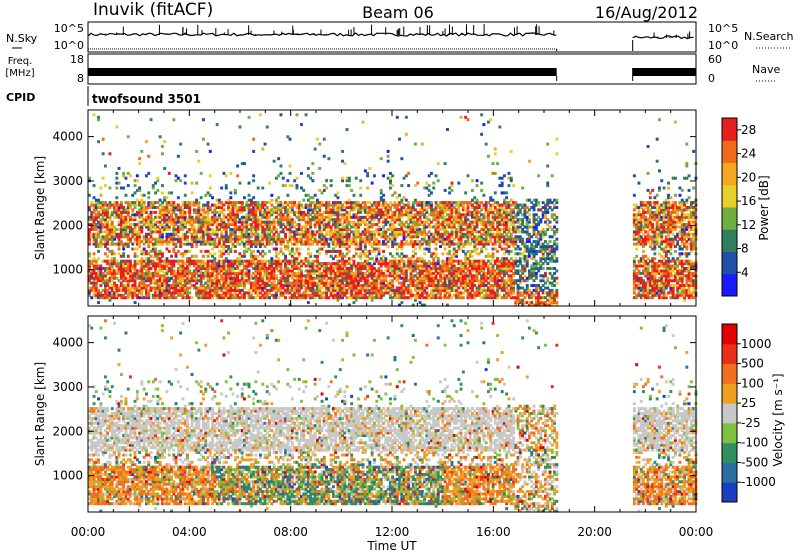 The height and width of the screenshot is (554, 800). Describe the element at coordinates (20, 61) in the screenshot. I see `freq-left-label-line1: Freq.` at that location.